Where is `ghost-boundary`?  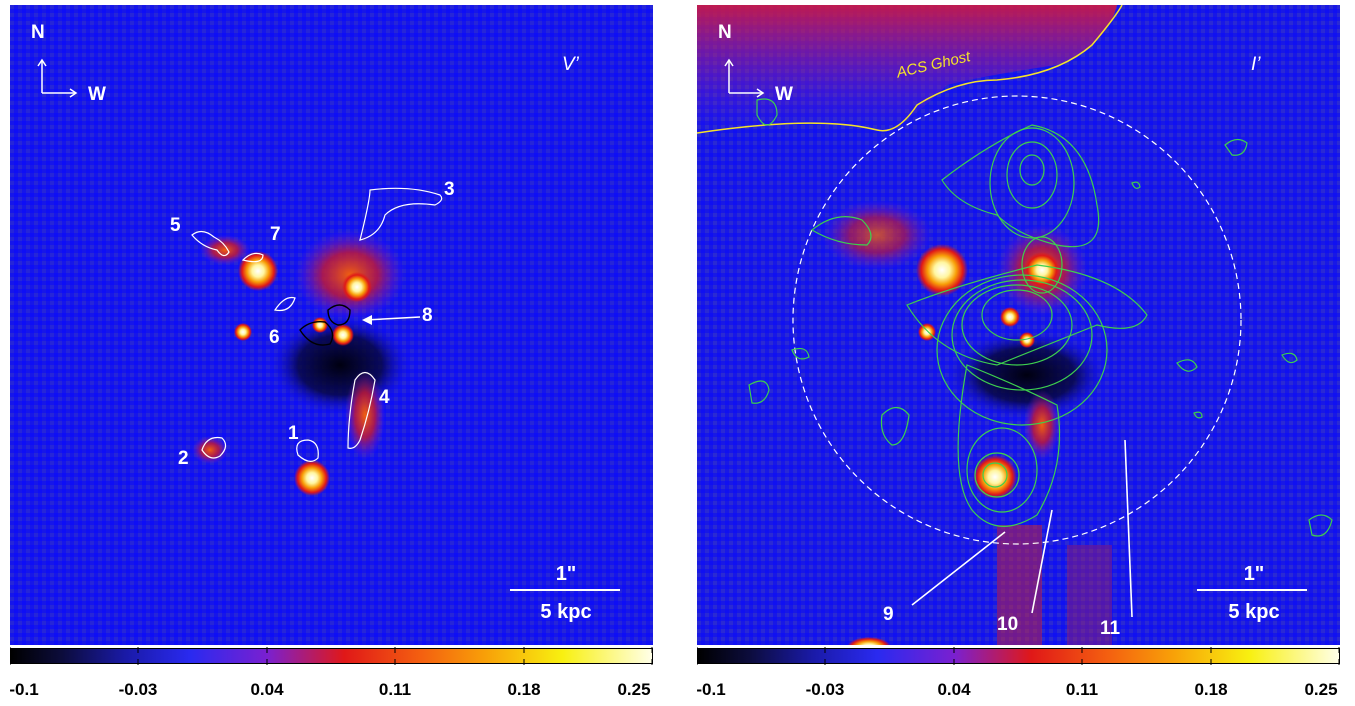
ghost-boundary is located at coordinates (910, 69).